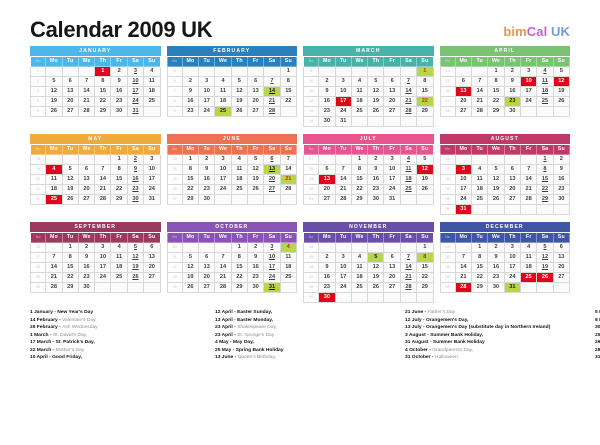 Image resolution: width=600 pixels, height=445 pixels. Describe the element at coordinates (207, 180) in the screenshot. I see `day-cell: 16` at that location.